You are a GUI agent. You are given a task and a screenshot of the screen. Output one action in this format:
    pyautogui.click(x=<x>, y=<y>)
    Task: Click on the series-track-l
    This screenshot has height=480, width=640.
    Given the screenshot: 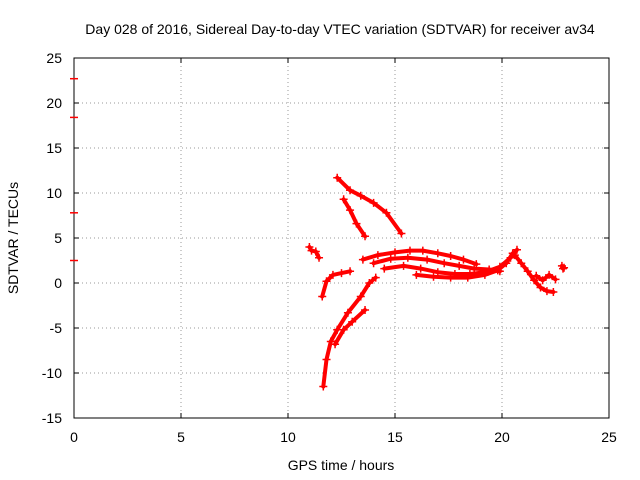 What is the action you would take?
    pyautogui.click(x=546, y=277)
    